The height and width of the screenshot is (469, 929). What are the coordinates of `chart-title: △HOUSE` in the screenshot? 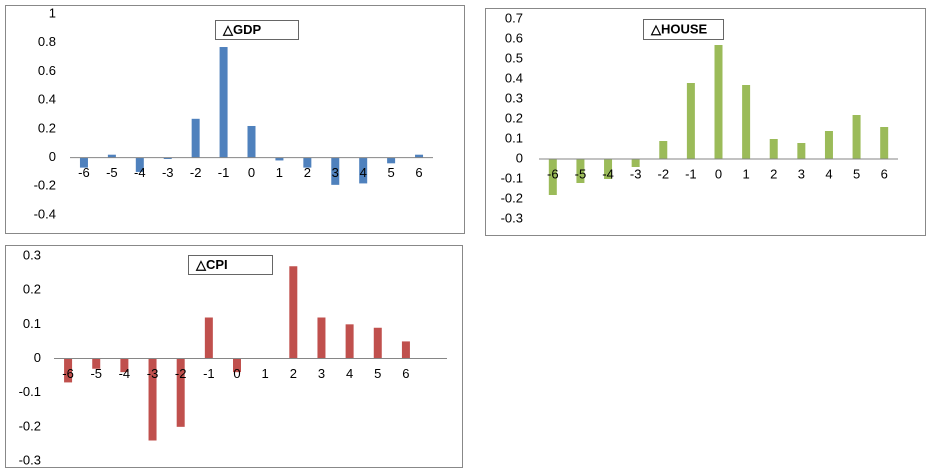 It's located at (679, 28).